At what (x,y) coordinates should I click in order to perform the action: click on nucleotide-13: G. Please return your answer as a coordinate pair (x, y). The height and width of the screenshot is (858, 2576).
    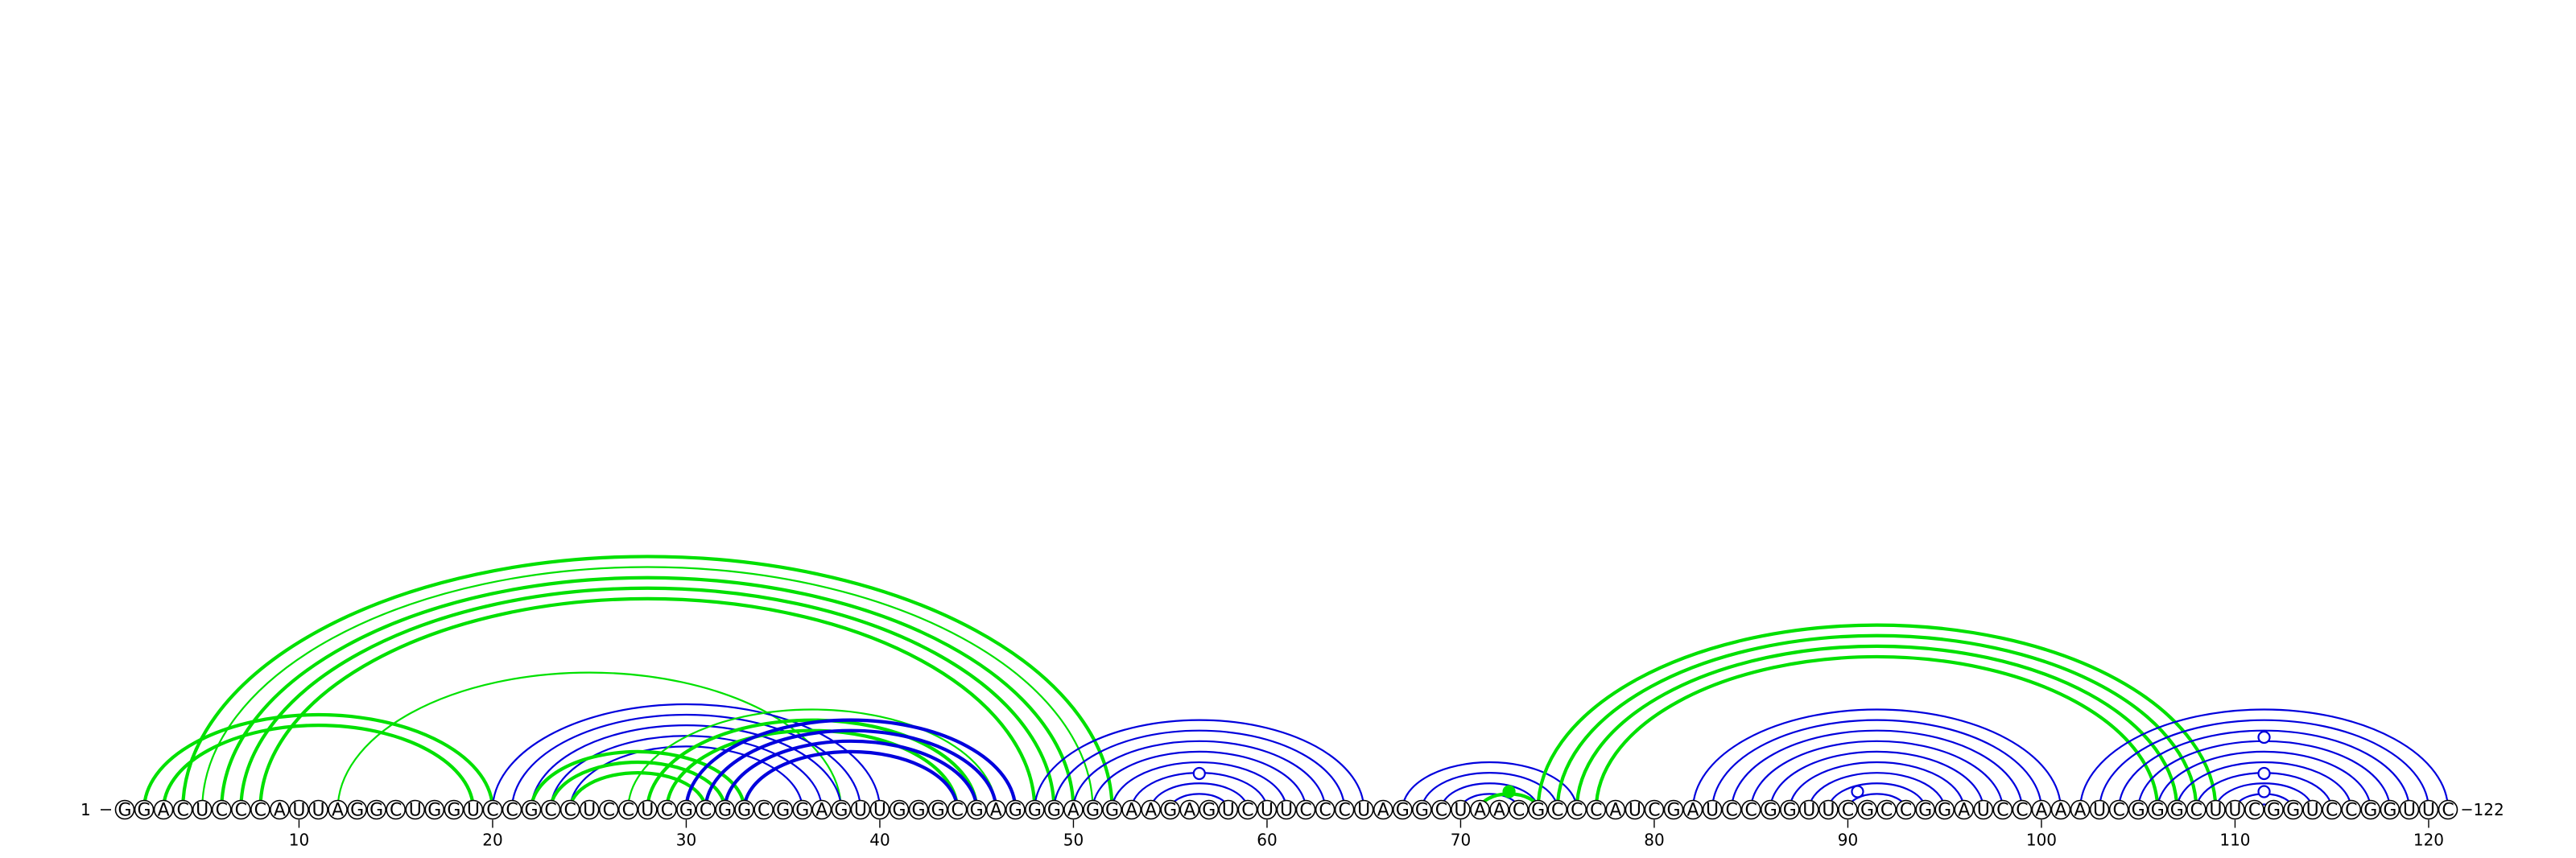
    Looking at the image, I should click on (357, 811).